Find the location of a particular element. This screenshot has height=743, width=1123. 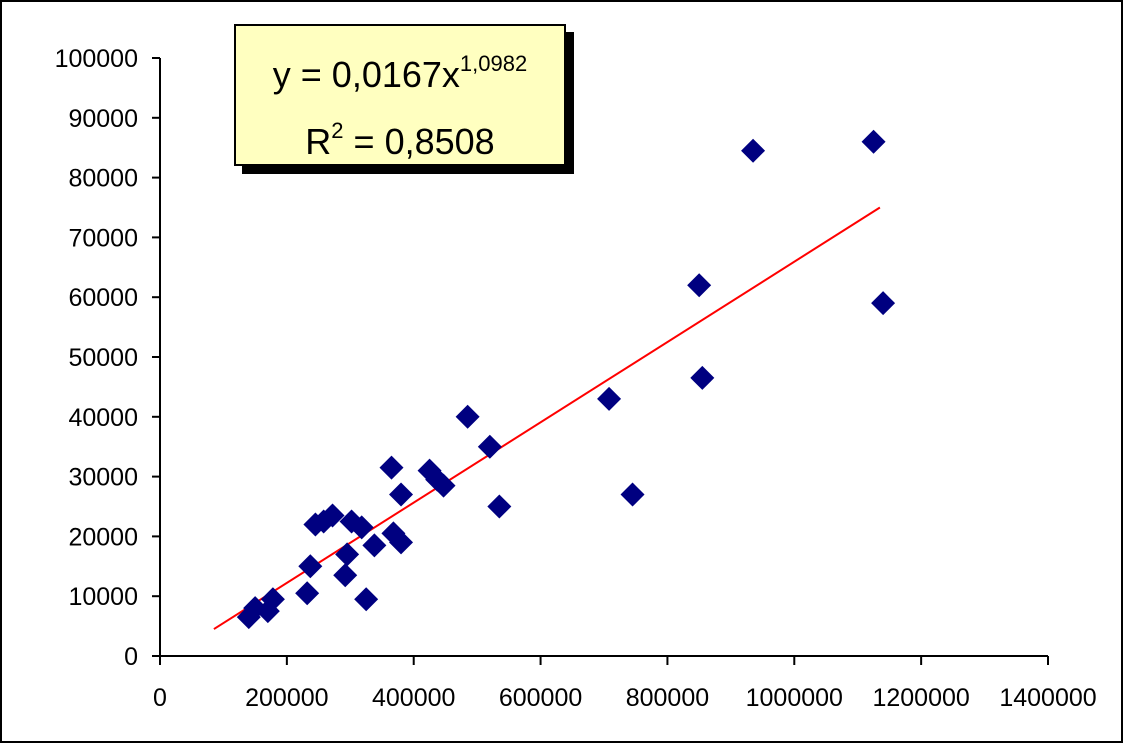

equation-line: y = 0,0167x1,0982 is located at coordinates (400, 69).